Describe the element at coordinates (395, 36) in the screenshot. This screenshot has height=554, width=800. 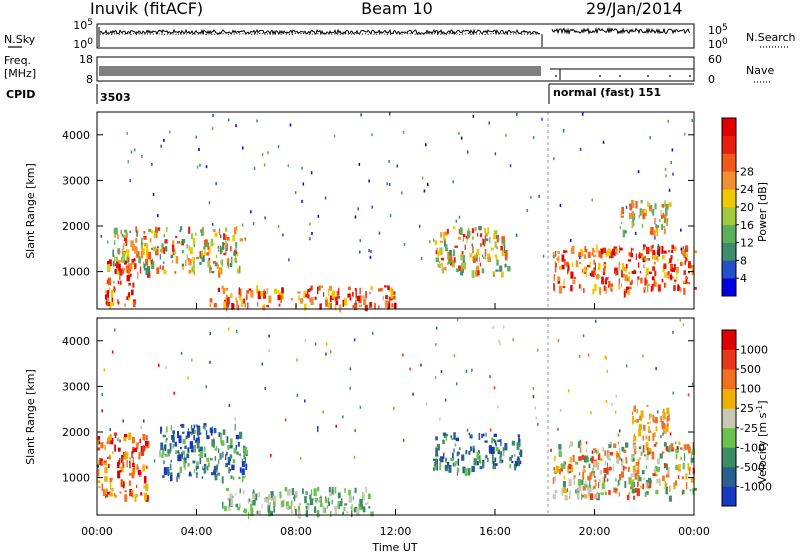
I see `noise-strip-frame` at that location.